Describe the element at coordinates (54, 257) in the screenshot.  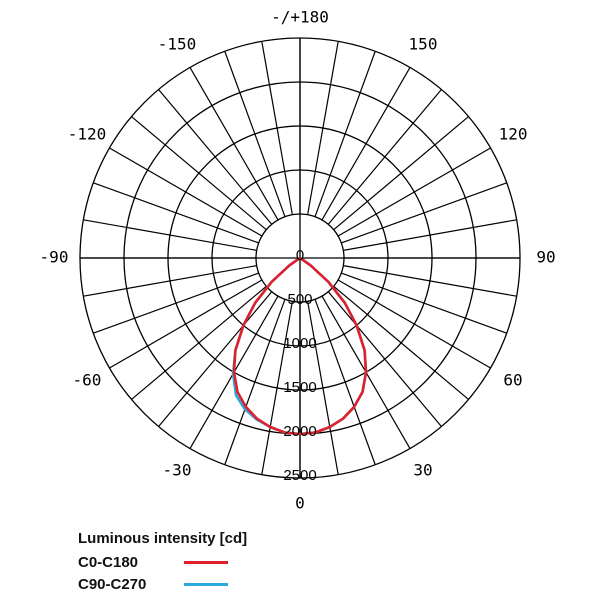
I see `angle-label: -90` at that location.